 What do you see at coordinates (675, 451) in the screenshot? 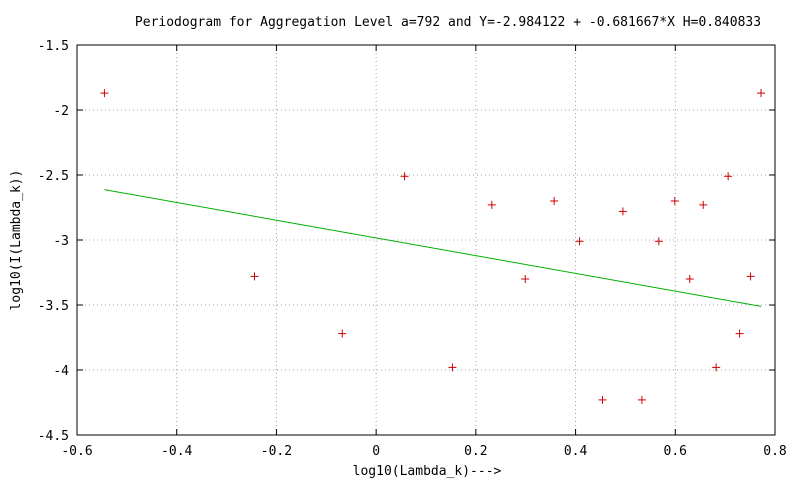
I see `x-tick-label: 0.6` at bounding box center [675, 451].